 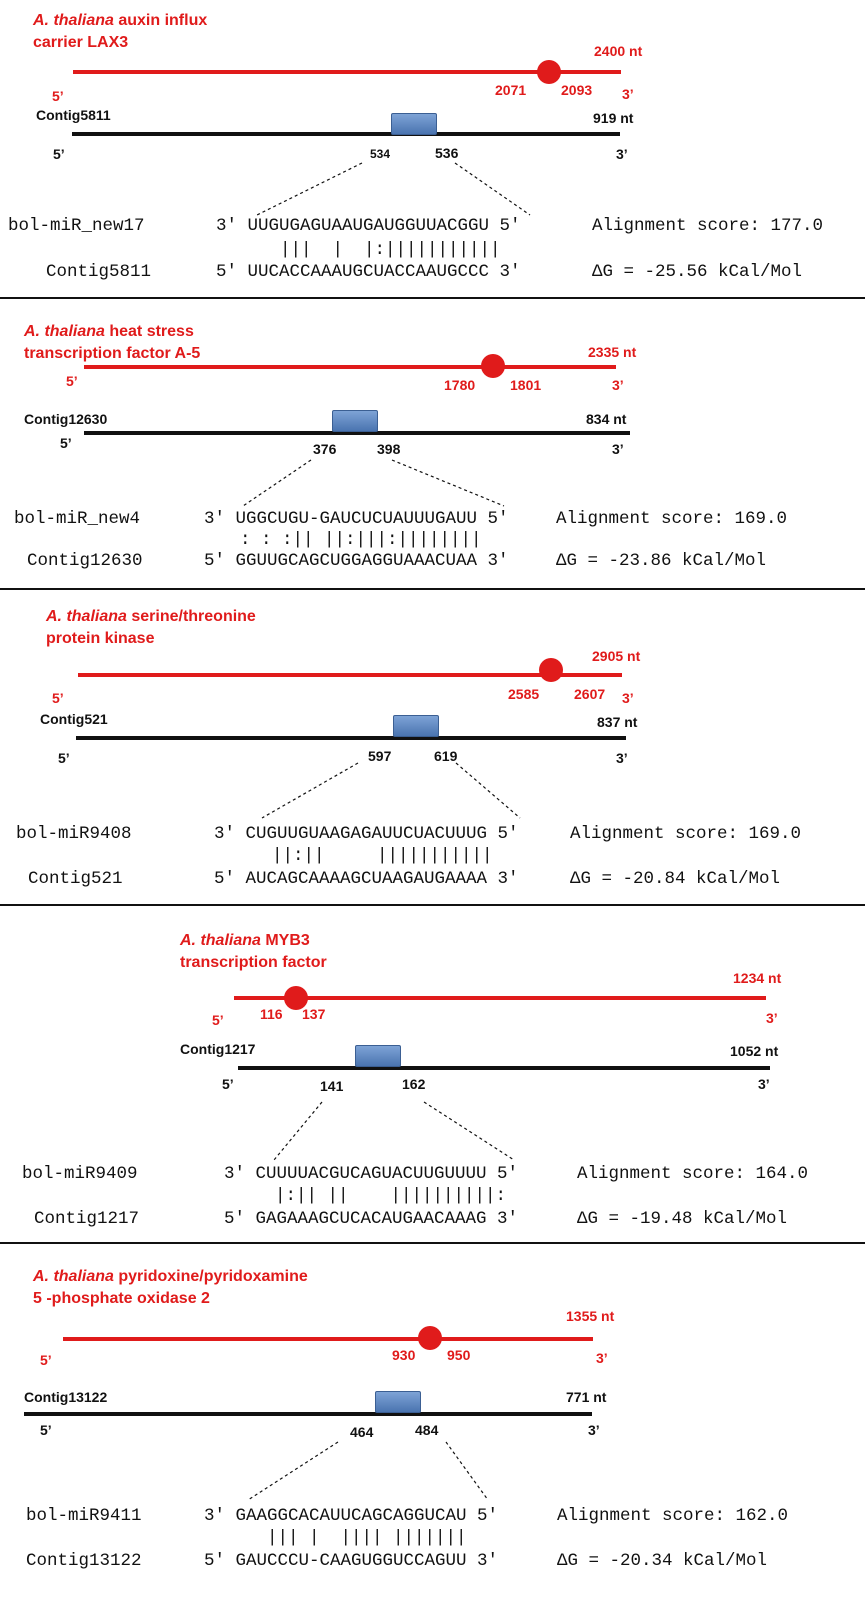 I want to click on alignment-score: Alignment score: 164.0, so click(x=693, y=1174).